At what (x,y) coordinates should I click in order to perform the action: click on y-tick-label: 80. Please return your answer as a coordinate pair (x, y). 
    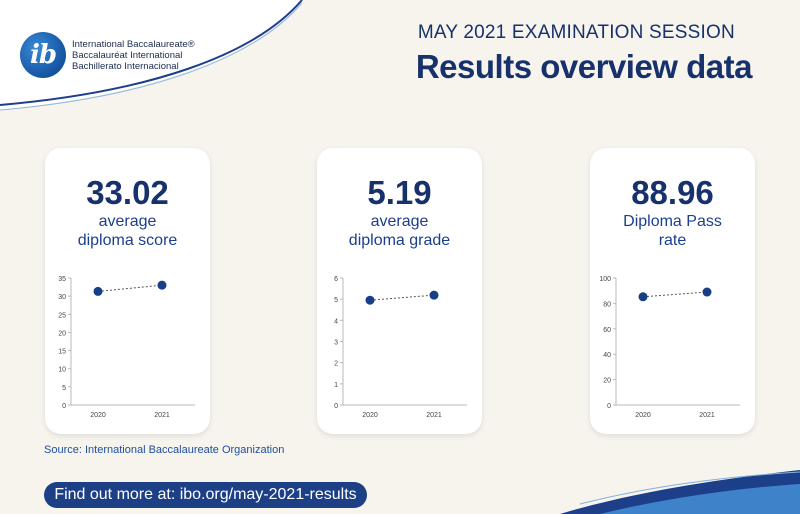
    Looking at the image, I should click on (607, 304).